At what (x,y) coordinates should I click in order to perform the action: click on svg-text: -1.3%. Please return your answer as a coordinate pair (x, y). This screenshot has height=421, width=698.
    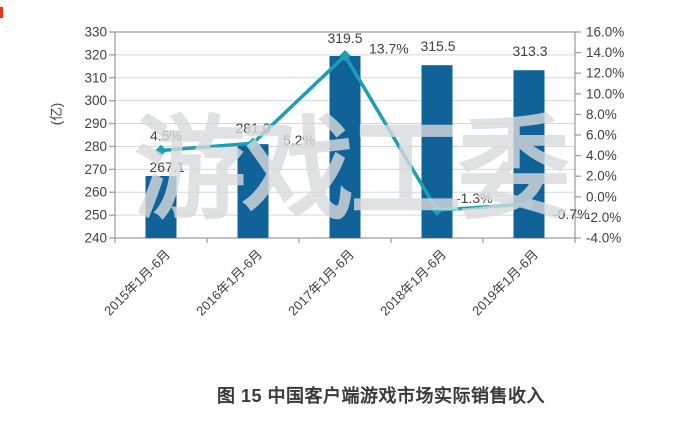
    Looking at the image, I should click on (474, 198).